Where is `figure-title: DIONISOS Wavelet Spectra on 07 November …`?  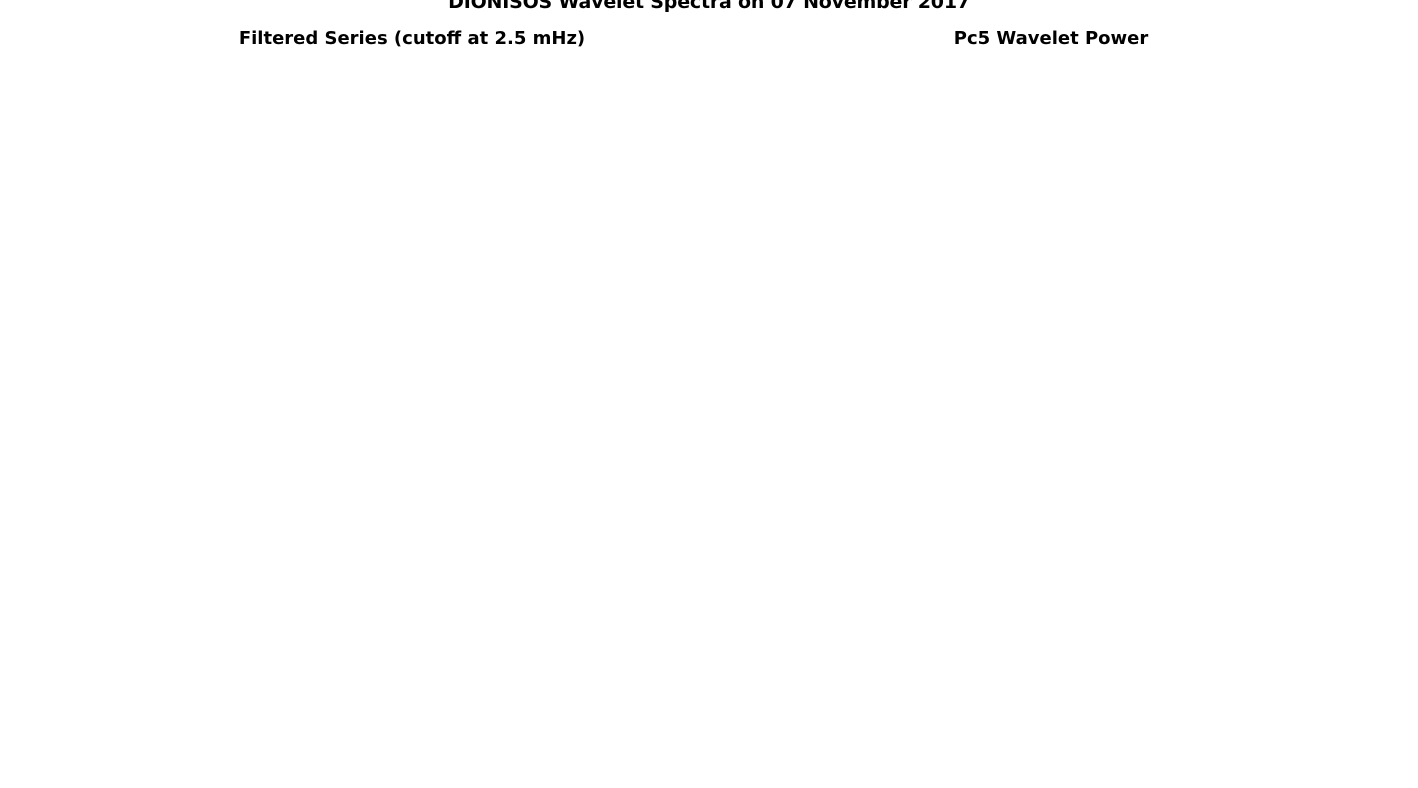 figure-title: DIONISOS Wavelet Spectra on 07 November … is located at coordinates (709, 6).